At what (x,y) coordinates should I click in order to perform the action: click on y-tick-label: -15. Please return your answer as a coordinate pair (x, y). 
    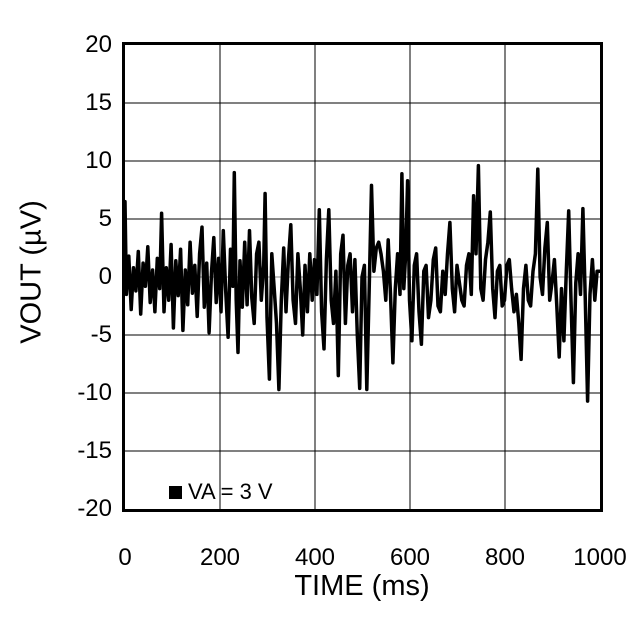
    Looking at the image, I should click on (94, 450).